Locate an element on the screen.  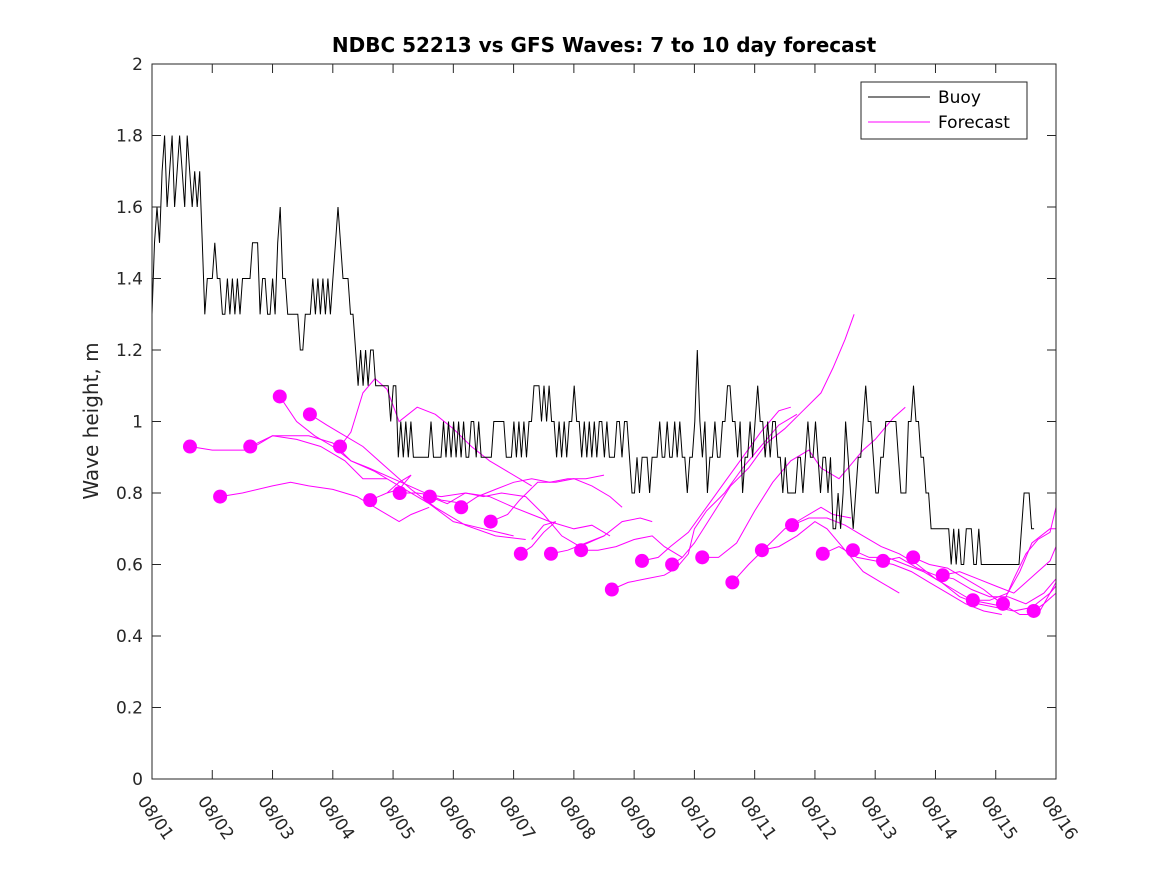
y-tick-label: 0.4 is located at coordinates (129, 637).